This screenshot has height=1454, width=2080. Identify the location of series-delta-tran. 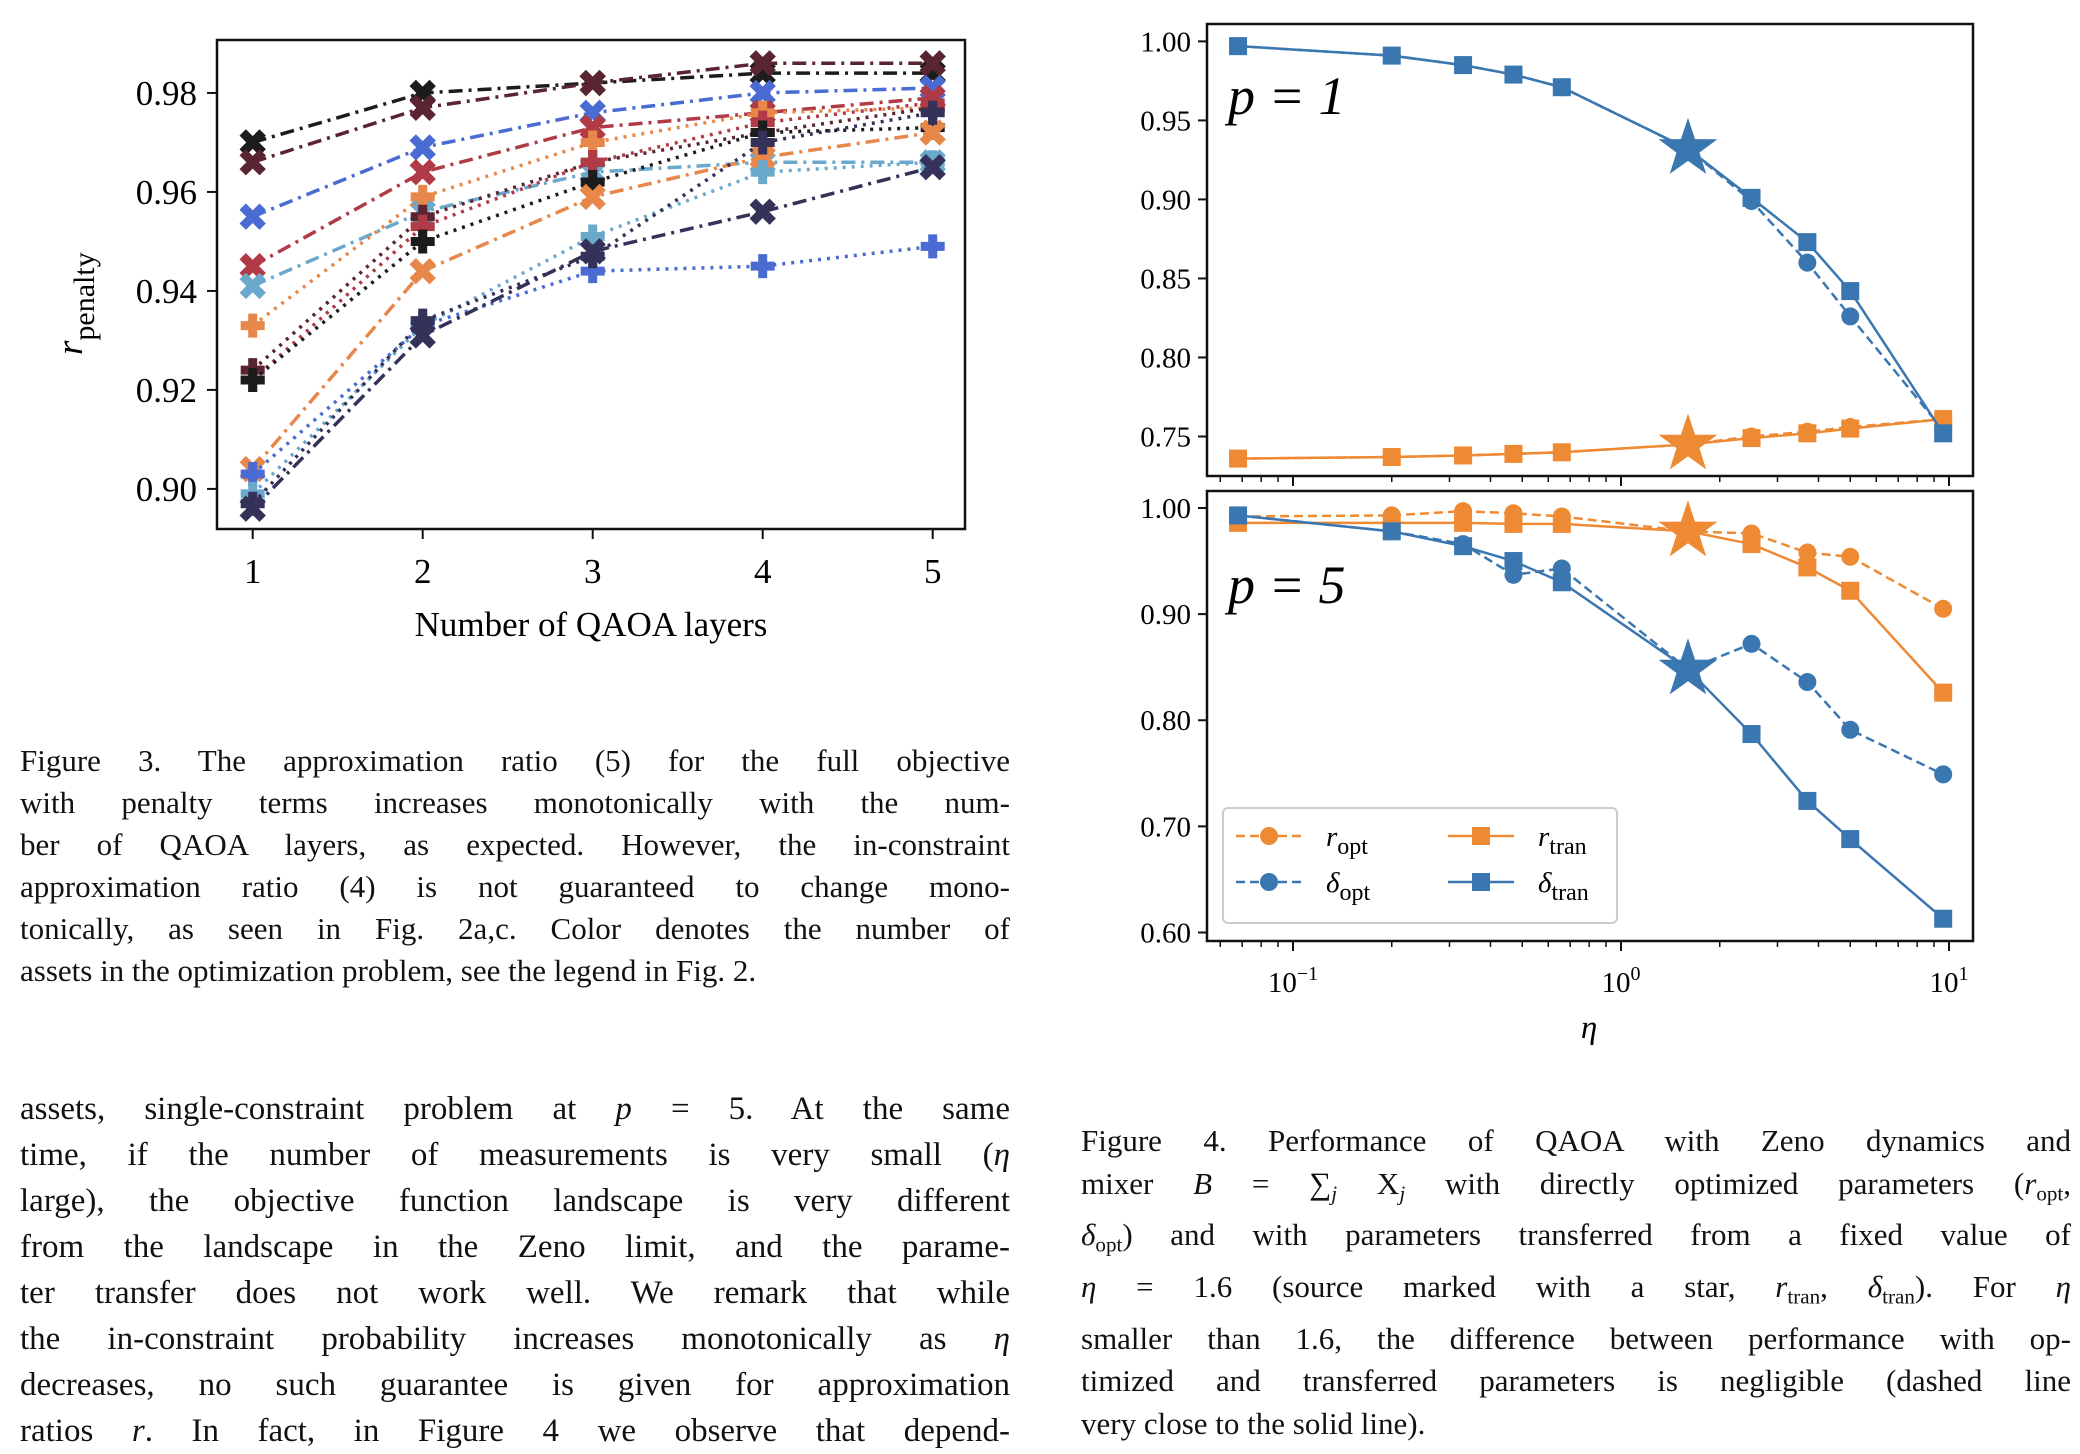
(1591, 717).